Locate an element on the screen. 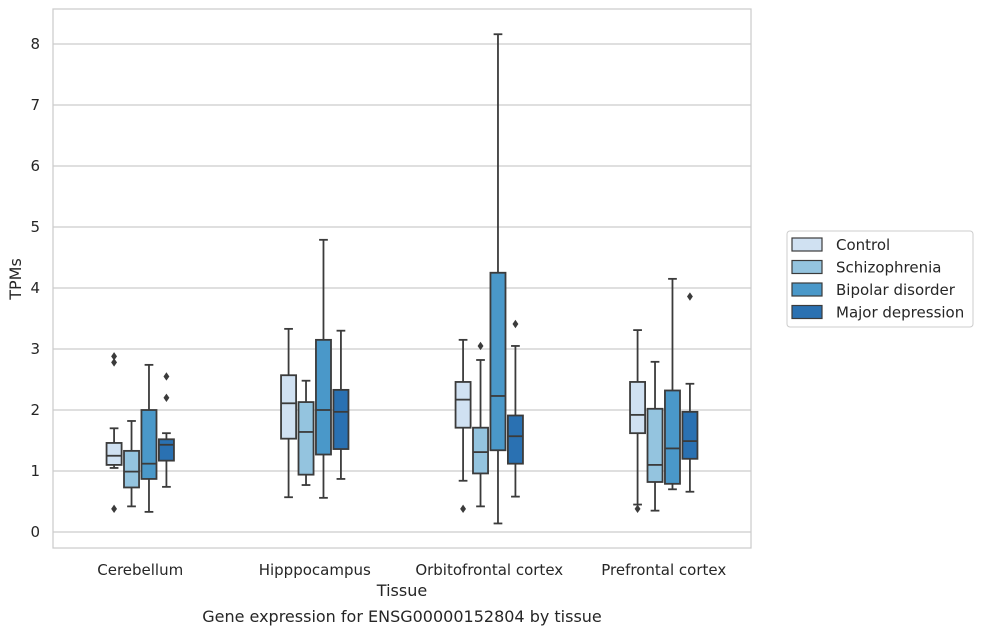 This screenshot has width=983, height=638. y-tick-label: 4 is located at coordinates (35, 288).